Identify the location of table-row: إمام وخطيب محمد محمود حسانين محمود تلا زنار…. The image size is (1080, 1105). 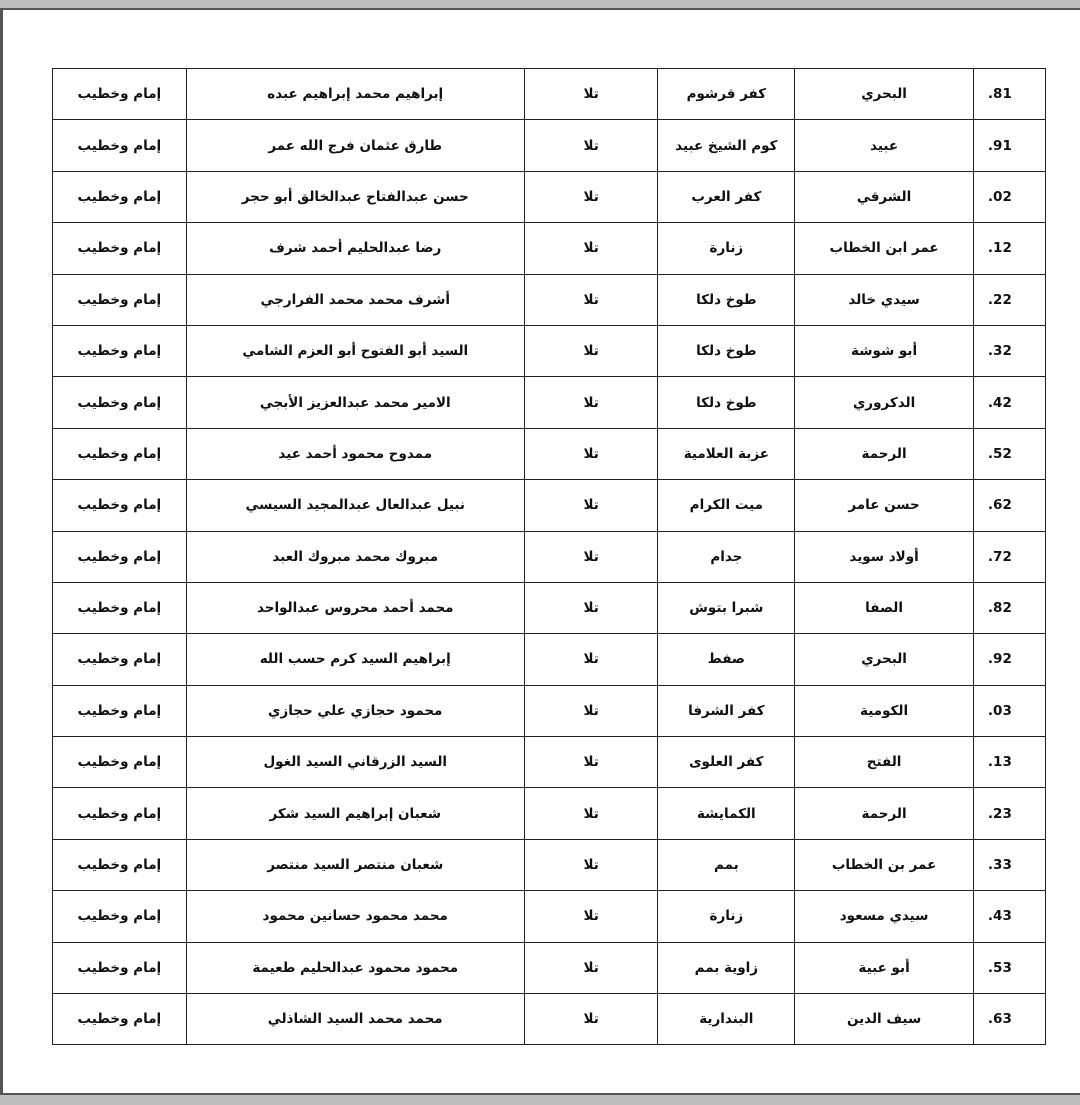
(549, 916).